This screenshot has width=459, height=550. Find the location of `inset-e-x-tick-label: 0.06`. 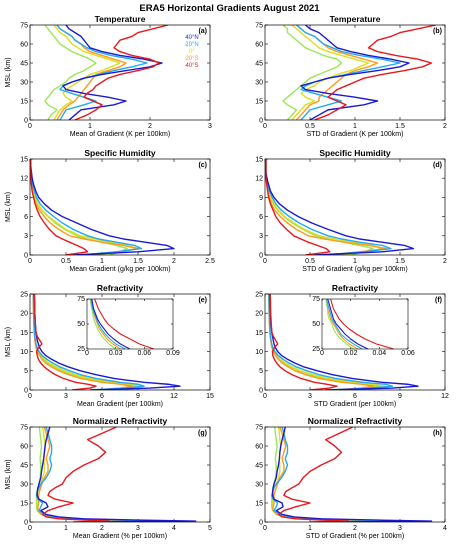

inset-e-x-tick-label: 0.06 is located at coordinates (145, 353).